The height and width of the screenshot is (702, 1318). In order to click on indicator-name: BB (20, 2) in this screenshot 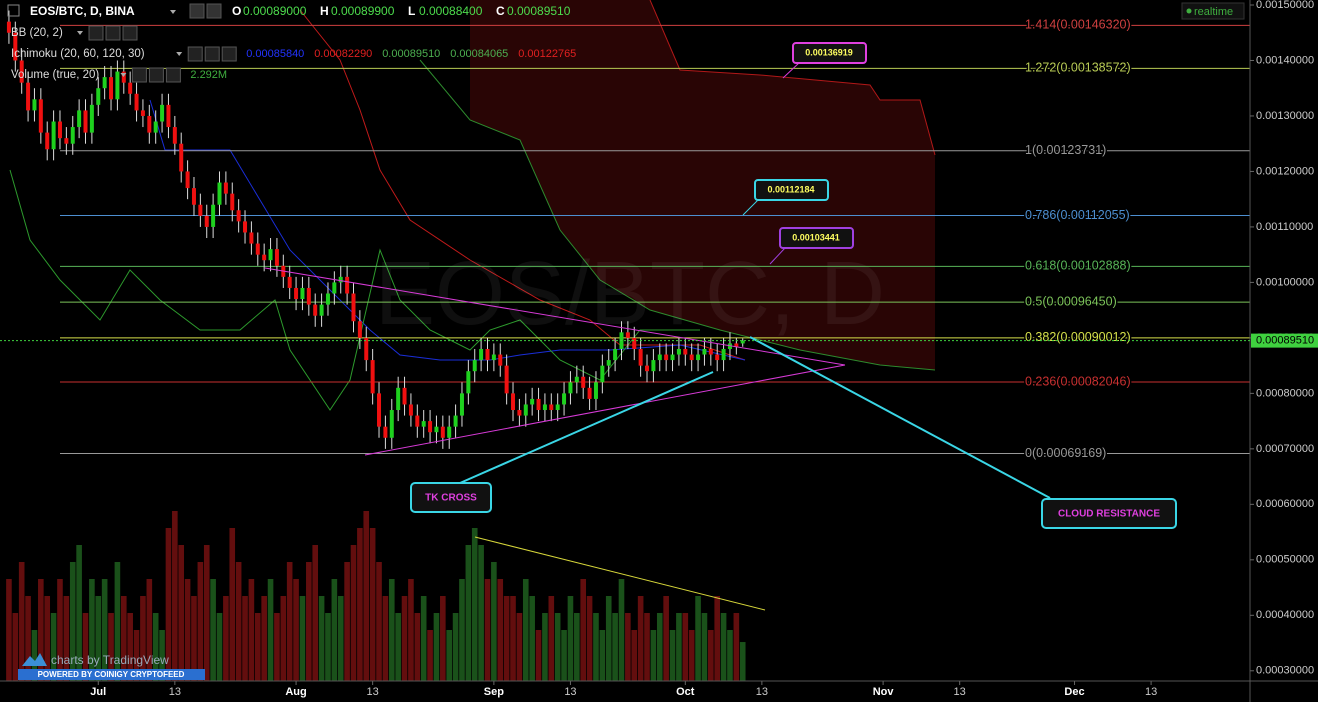, I will do `click(37, 33)`.